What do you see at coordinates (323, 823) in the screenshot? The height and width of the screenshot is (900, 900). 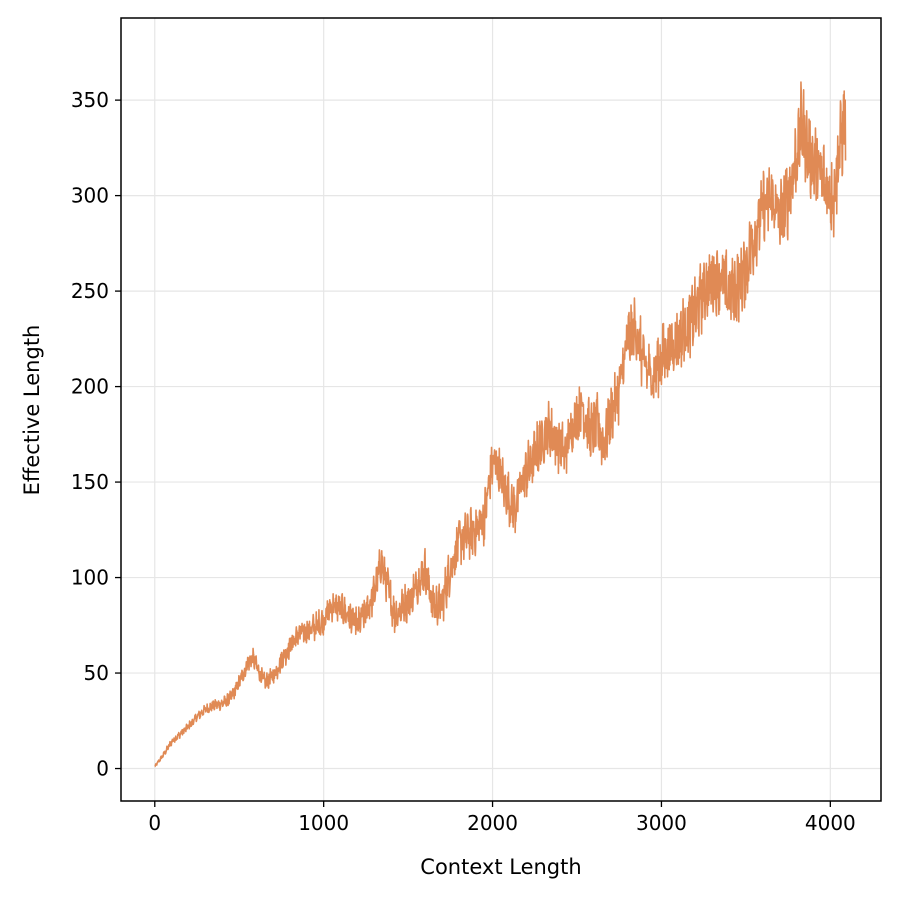 I see `x-tick-label: 1000` at bounding box center [323, 823].